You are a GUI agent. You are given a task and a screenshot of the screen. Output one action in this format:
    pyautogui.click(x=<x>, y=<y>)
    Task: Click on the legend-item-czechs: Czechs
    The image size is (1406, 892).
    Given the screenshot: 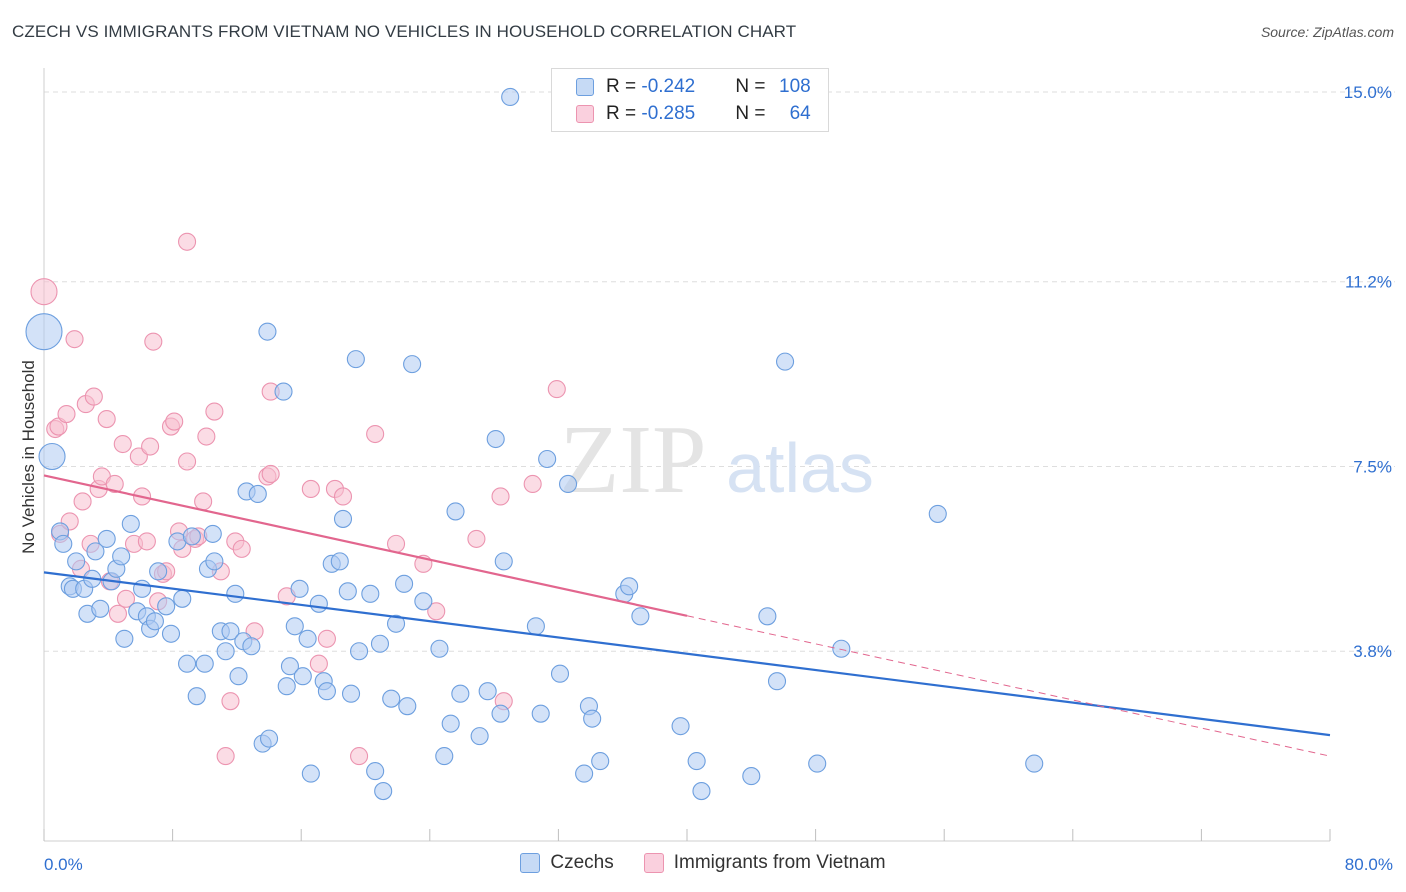 What is the action you would take?
    pyautogui.click(x=567, y=863)
    